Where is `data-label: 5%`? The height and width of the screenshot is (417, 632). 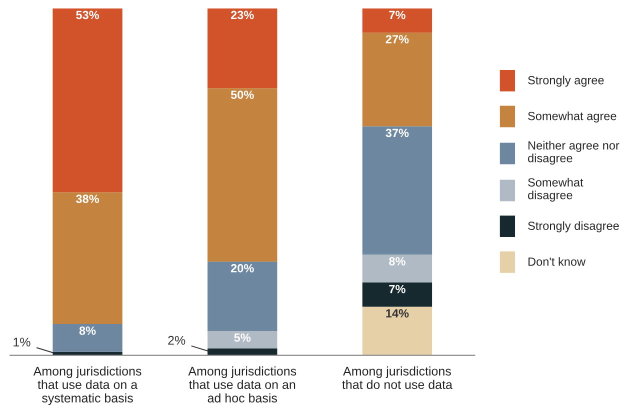 data-label: 5% is located at coordinates (242, 337).